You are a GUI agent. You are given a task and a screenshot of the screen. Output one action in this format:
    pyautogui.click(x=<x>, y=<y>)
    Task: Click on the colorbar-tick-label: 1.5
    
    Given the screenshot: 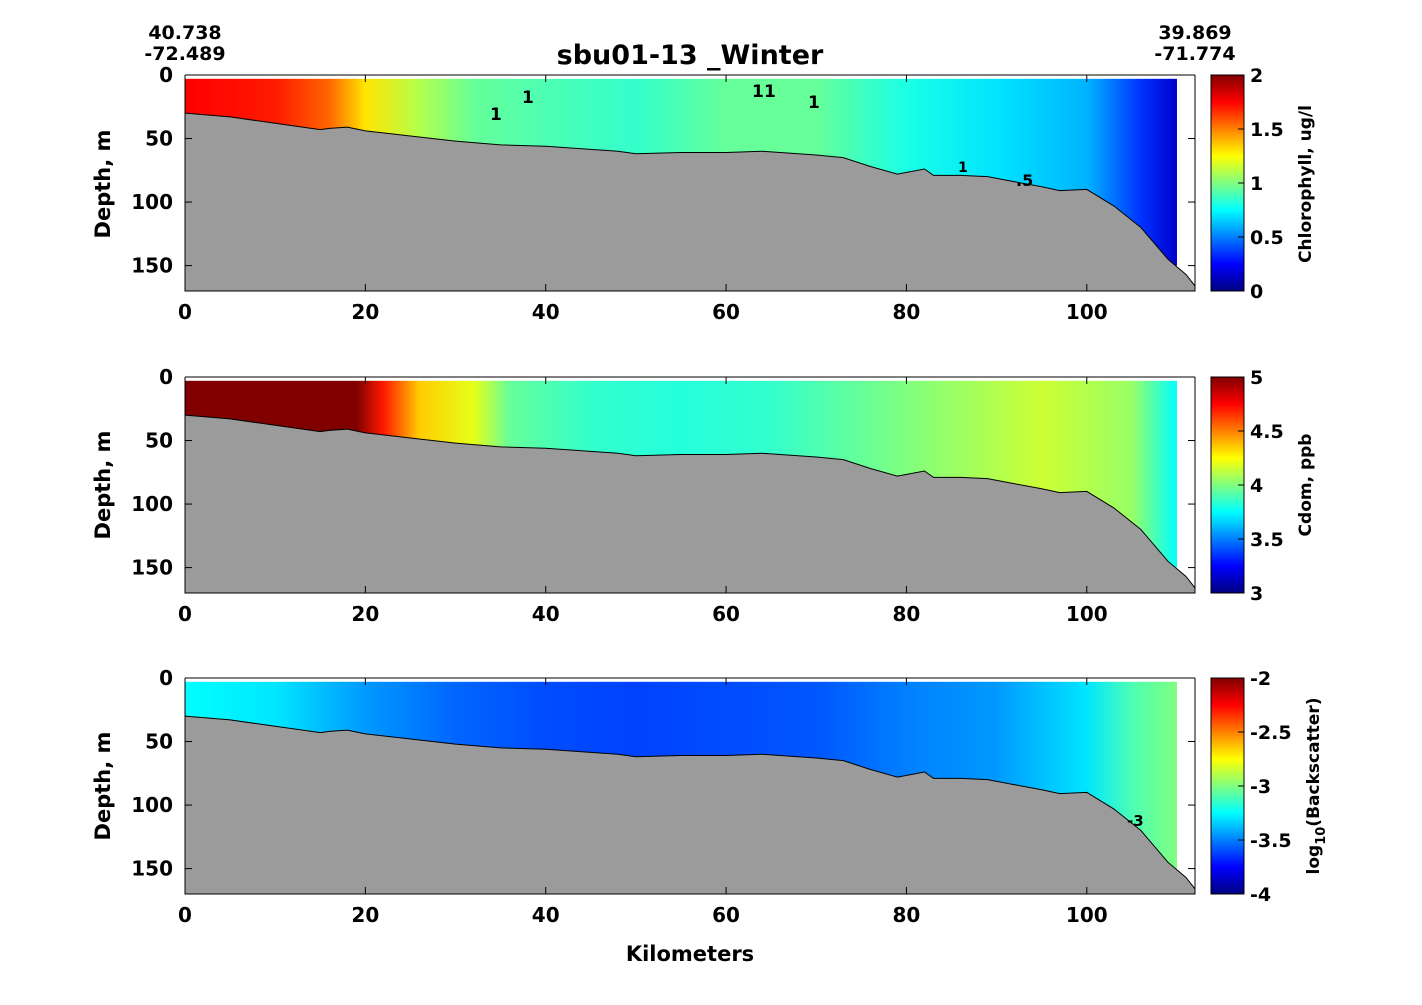 What is the action you would take?
    pyautogui.click(x=1267, y=130)
    